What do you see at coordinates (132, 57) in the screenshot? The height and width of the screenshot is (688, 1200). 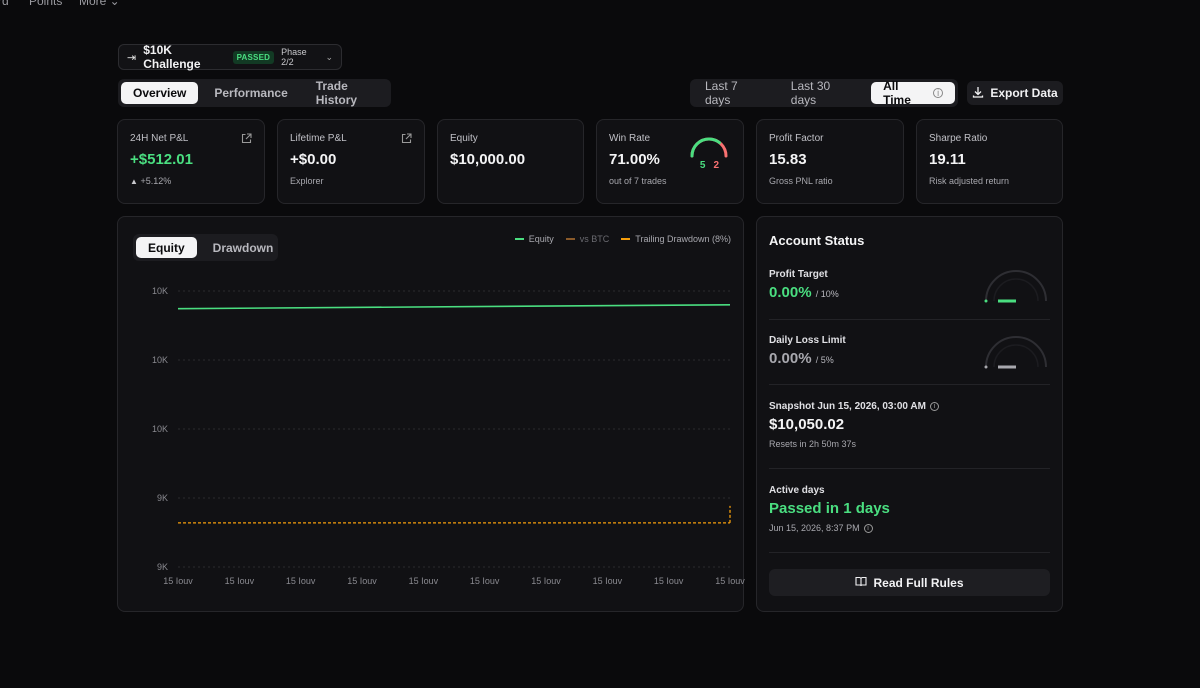 I see `login-arrow-icon: ⇥` at bounding box center [132, 57].